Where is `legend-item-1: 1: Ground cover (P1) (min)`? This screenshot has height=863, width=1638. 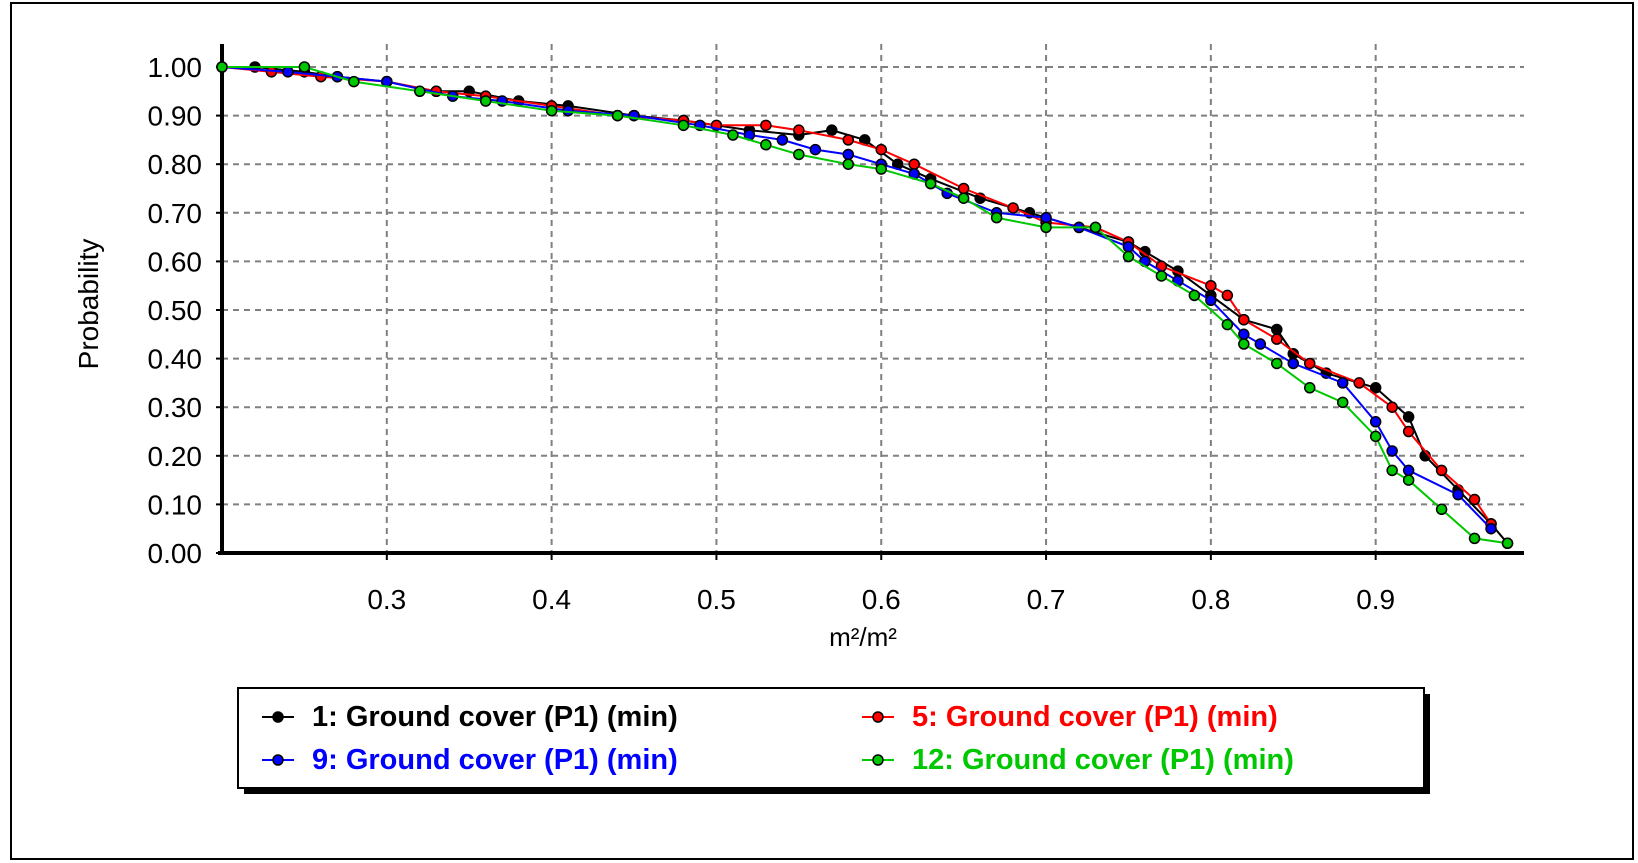
legend-item-1: 1: Ground cover (P1) (min) is located at coordinates (470, 717).